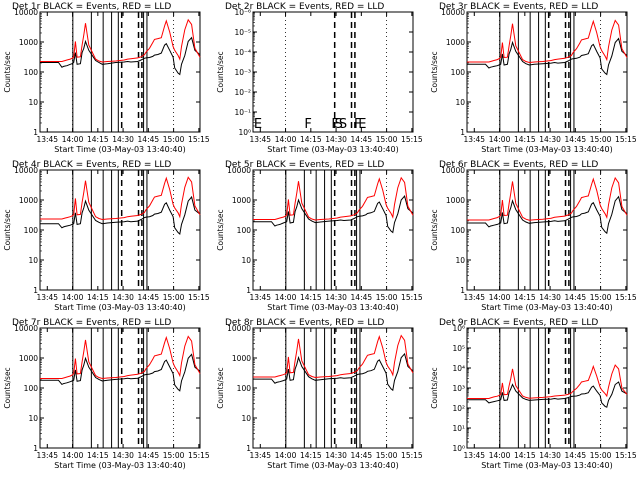 The image size is (640, 480). What do you see at coordinates (458, 448) in the screenshot?
I see `y-tick-label: 10⁰` at bounding box center [458, 448].